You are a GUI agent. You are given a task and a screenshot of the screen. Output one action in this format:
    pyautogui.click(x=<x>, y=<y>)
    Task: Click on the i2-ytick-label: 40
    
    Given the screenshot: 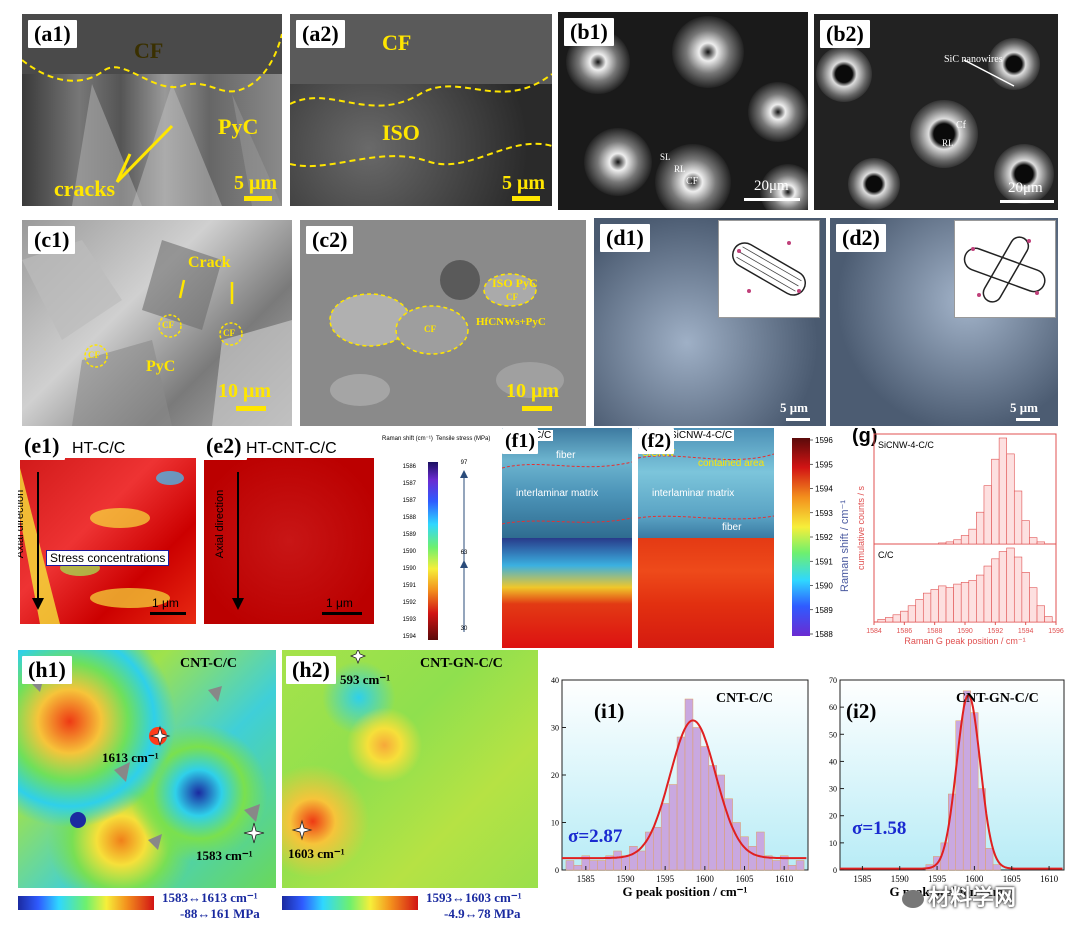 What is the action you would take?
    pyautogui.click(x=833, y=761)
    